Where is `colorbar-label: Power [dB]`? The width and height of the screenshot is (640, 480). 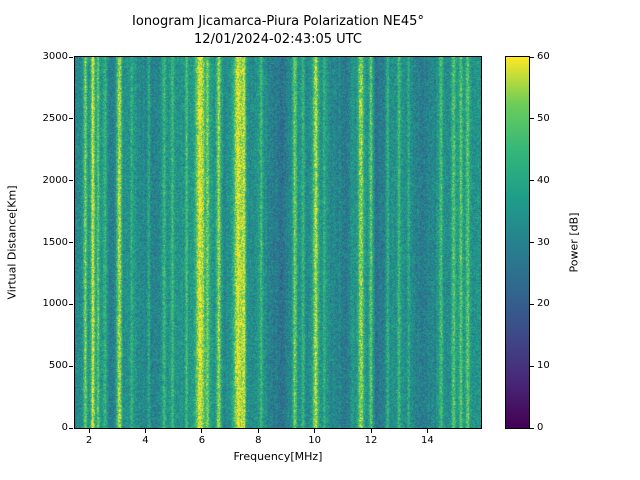 colorbar-label: Power [dB] is located at coordinates (574, 242).